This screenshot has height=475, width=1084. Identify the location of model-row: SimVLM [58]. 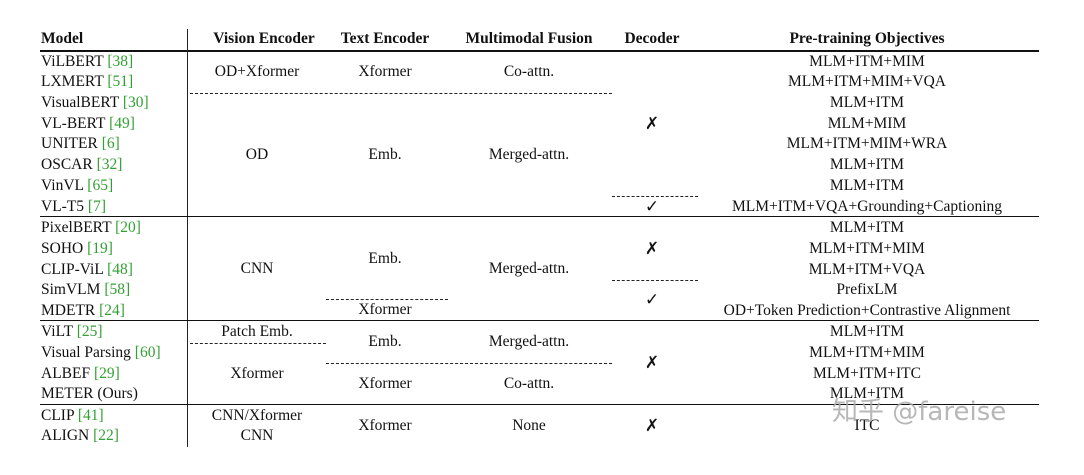
(86, 289).